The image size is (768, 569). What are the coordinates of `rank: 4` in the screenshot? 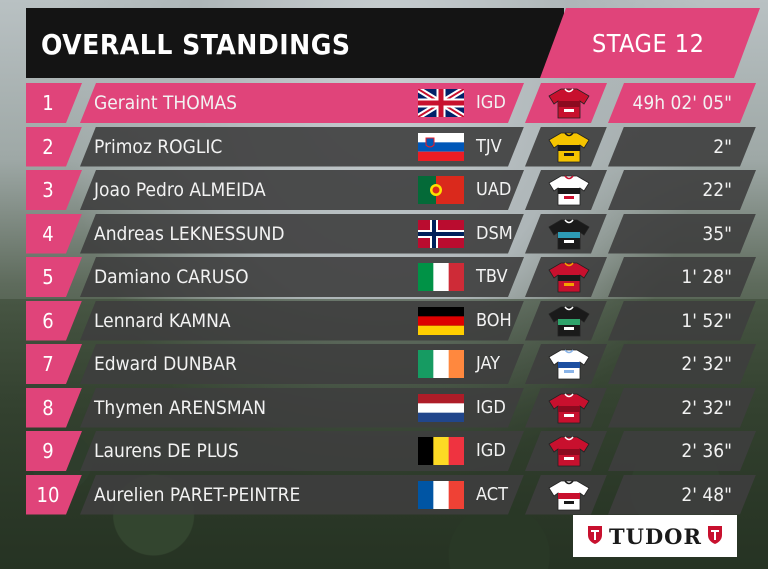 It's located at (48, 233).